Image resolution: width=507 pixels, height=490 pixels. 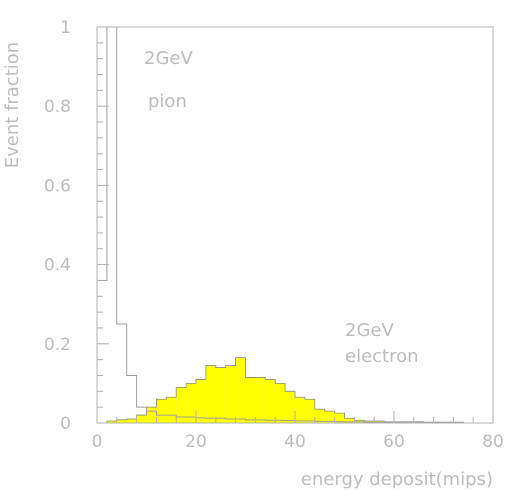 What do you see at coordinates (295, 442) in the screenshot?
I see `x-tick-label: 40` at bounding box center [295, 442].